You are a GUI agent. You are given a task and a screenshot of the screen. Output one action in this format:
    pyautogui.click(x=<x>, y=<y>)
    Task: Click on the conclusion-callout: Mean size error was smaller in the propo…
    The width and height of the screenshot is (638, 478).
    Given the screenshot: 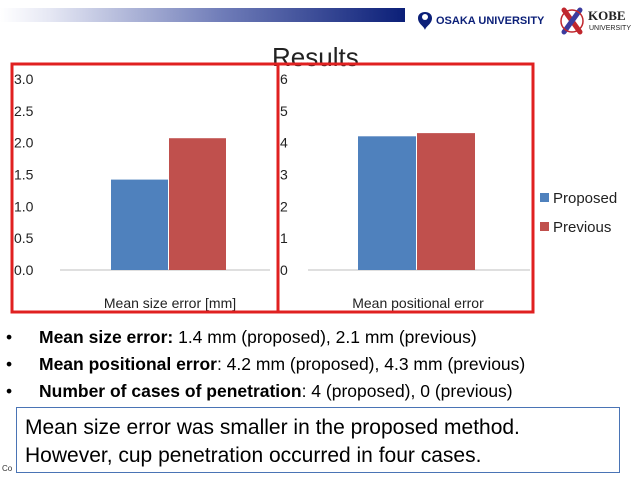 What is the action you would take?
    pyautogui.click(x=318, y=440)
    